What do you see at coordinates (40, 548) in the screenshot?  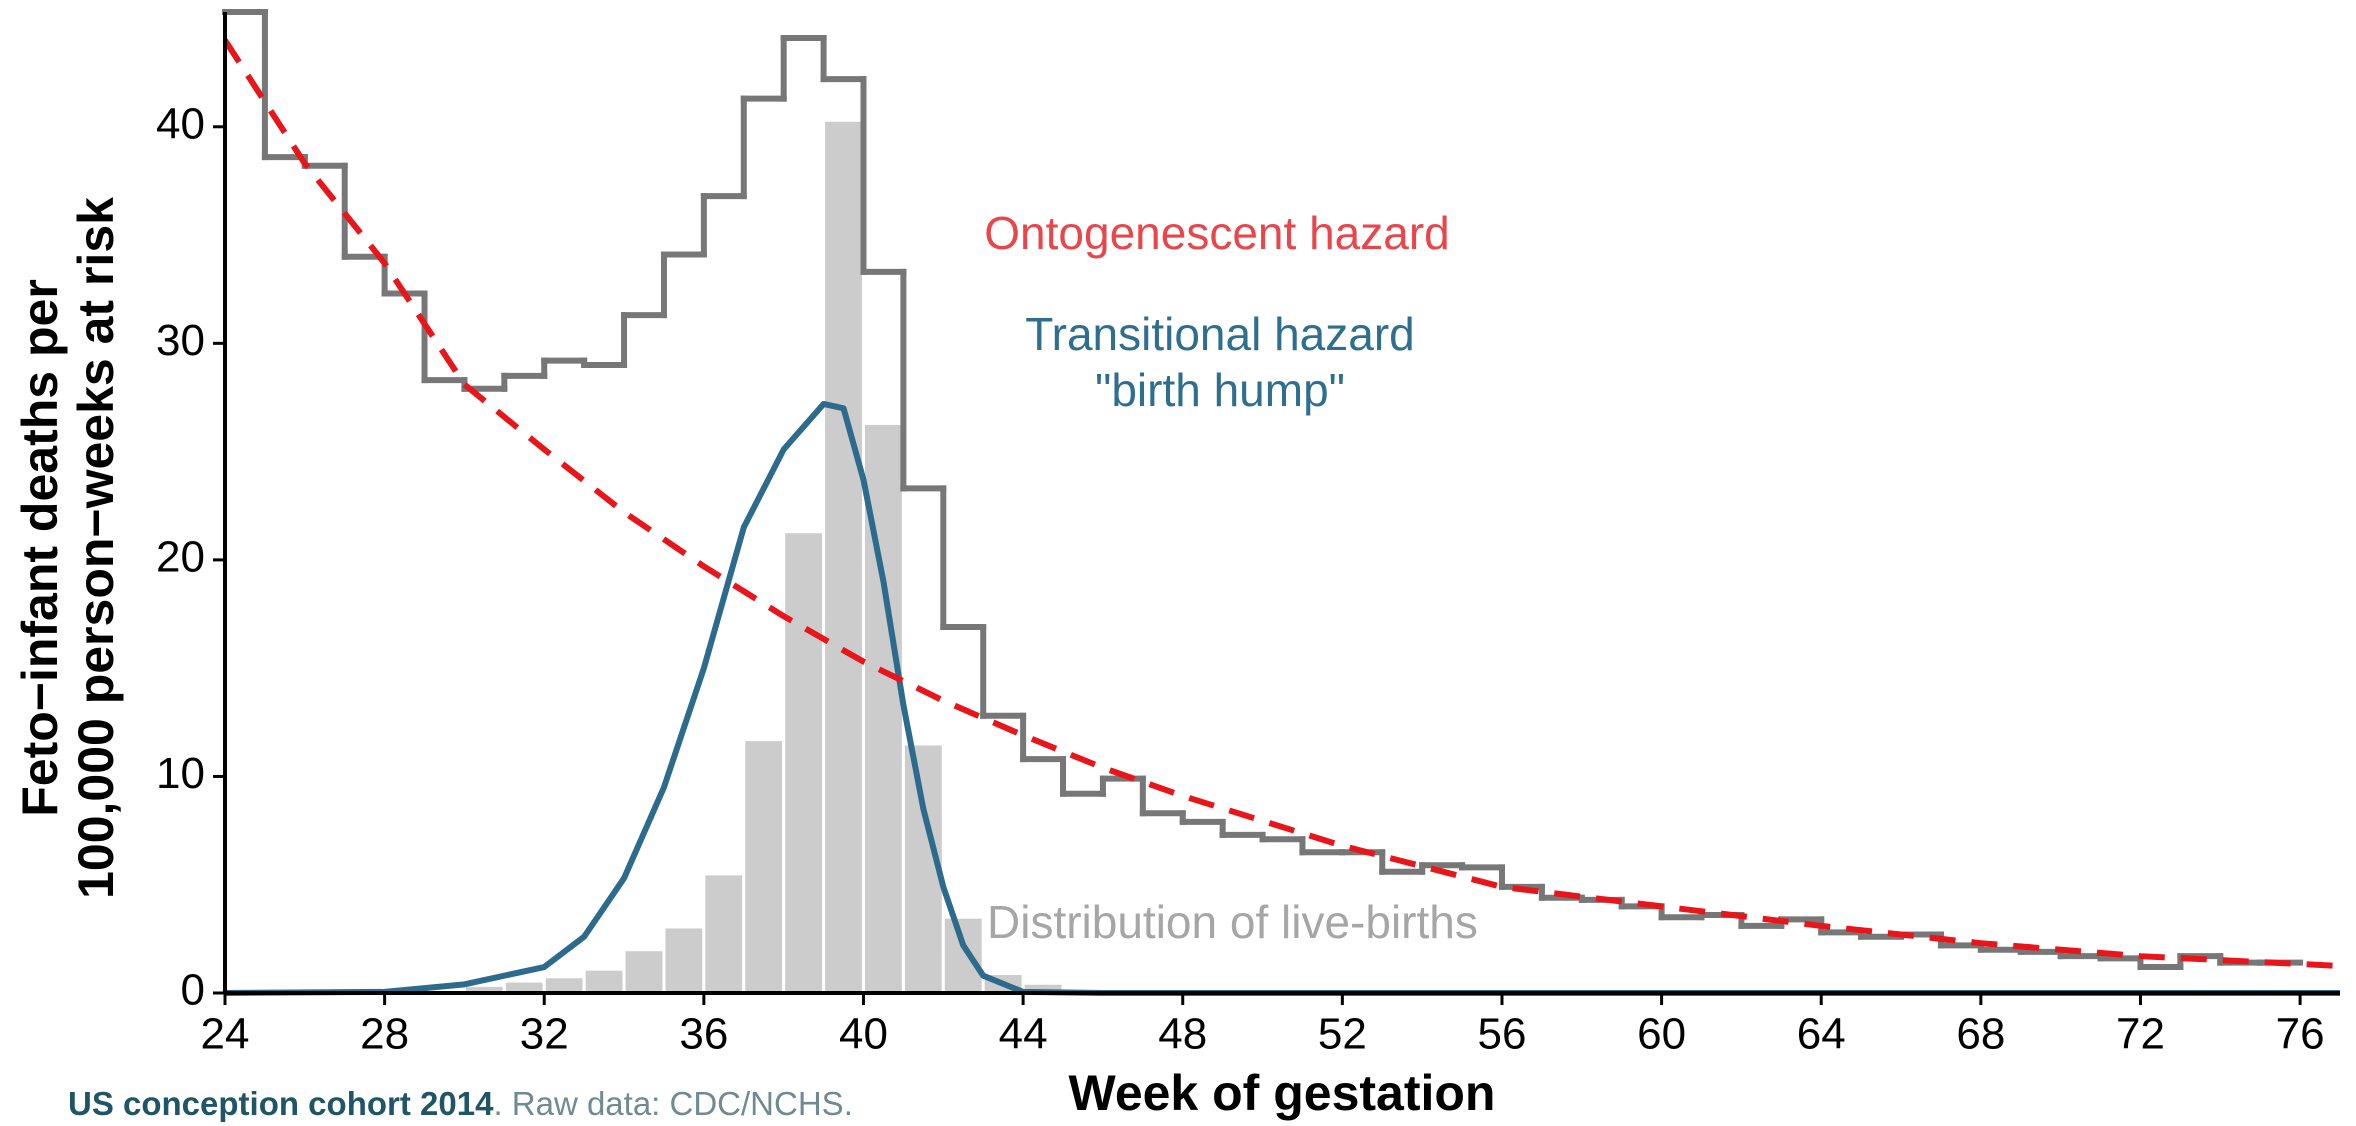 I see `y-axis-title: Feto−infant deaths per` at bounding box center [40, 548].